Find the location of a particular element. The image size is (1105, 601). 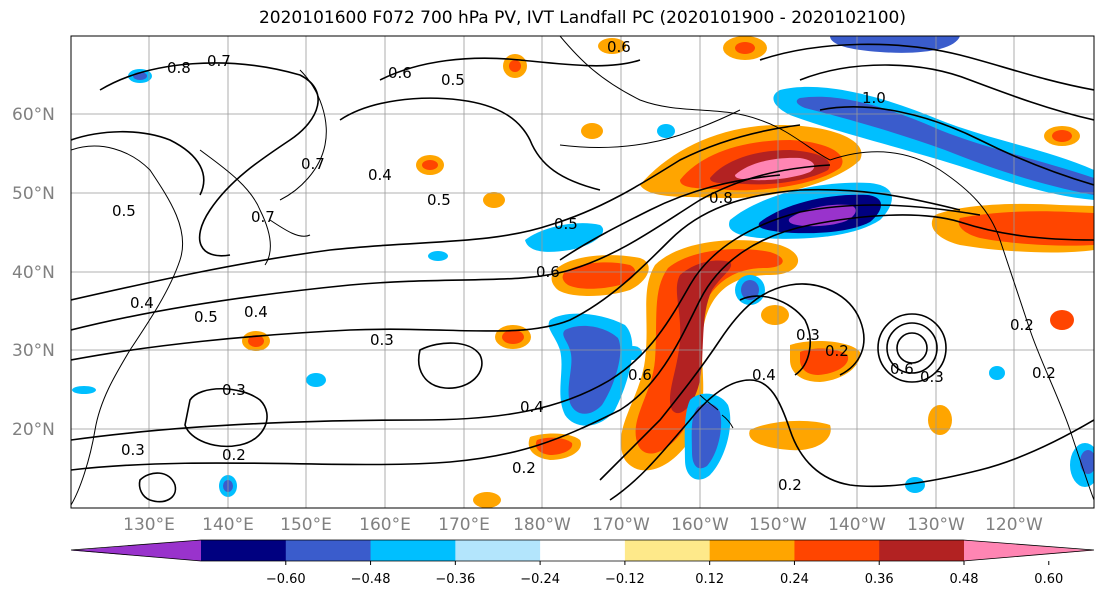

colorbar-tick-label: 0.36 is located at coordinates (879, 579).